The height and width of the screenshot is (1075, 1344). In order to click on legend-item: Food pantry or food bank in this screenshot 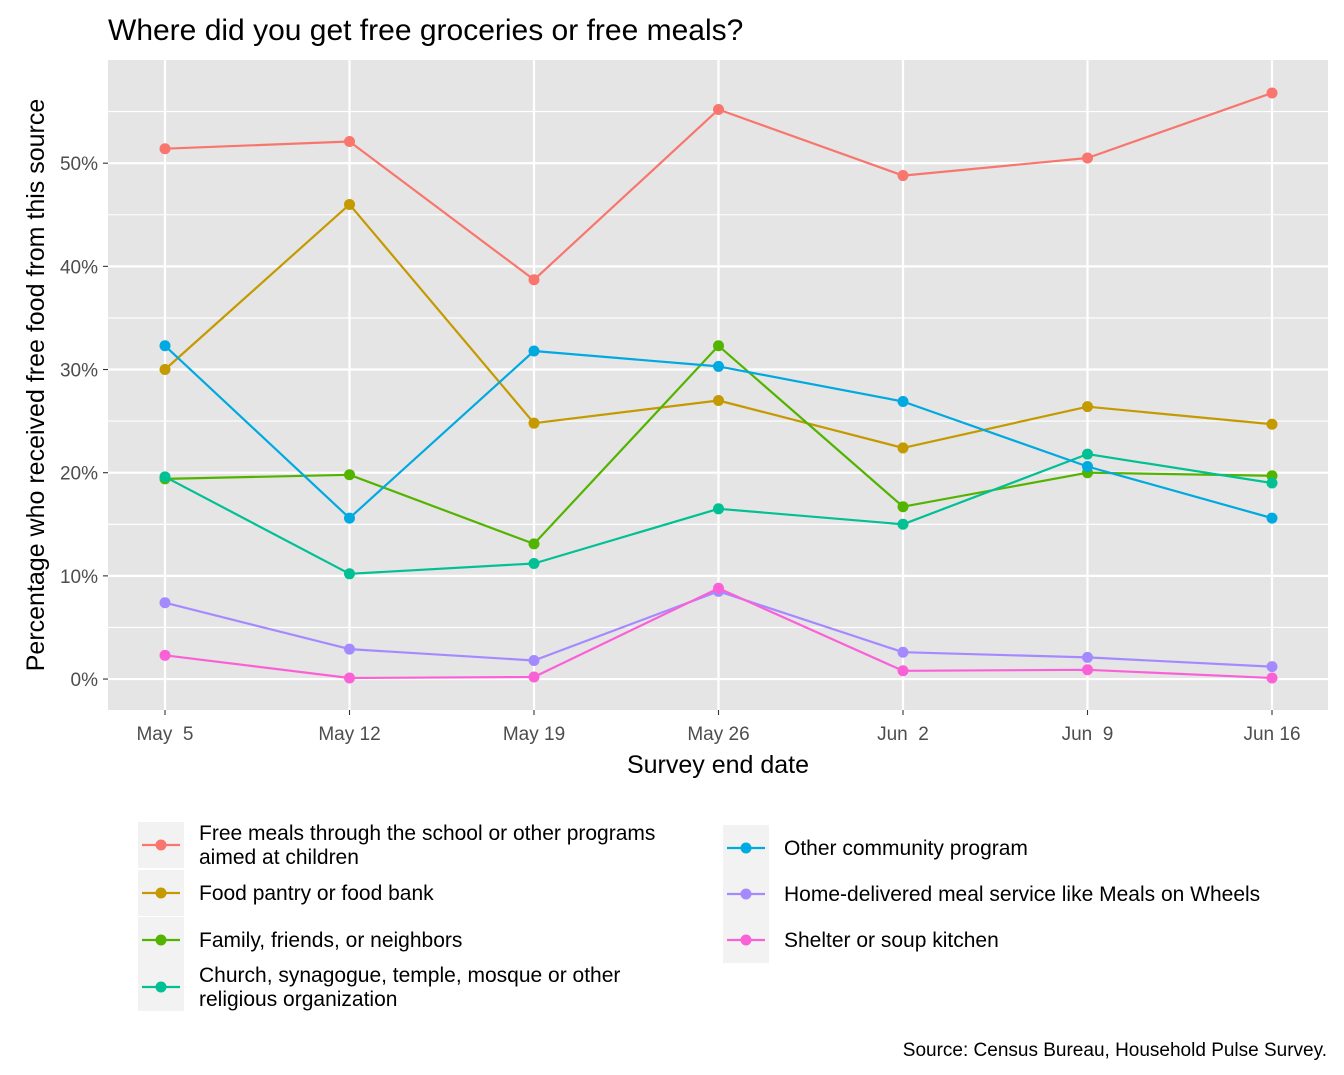, I will do `click(286, 893)`.